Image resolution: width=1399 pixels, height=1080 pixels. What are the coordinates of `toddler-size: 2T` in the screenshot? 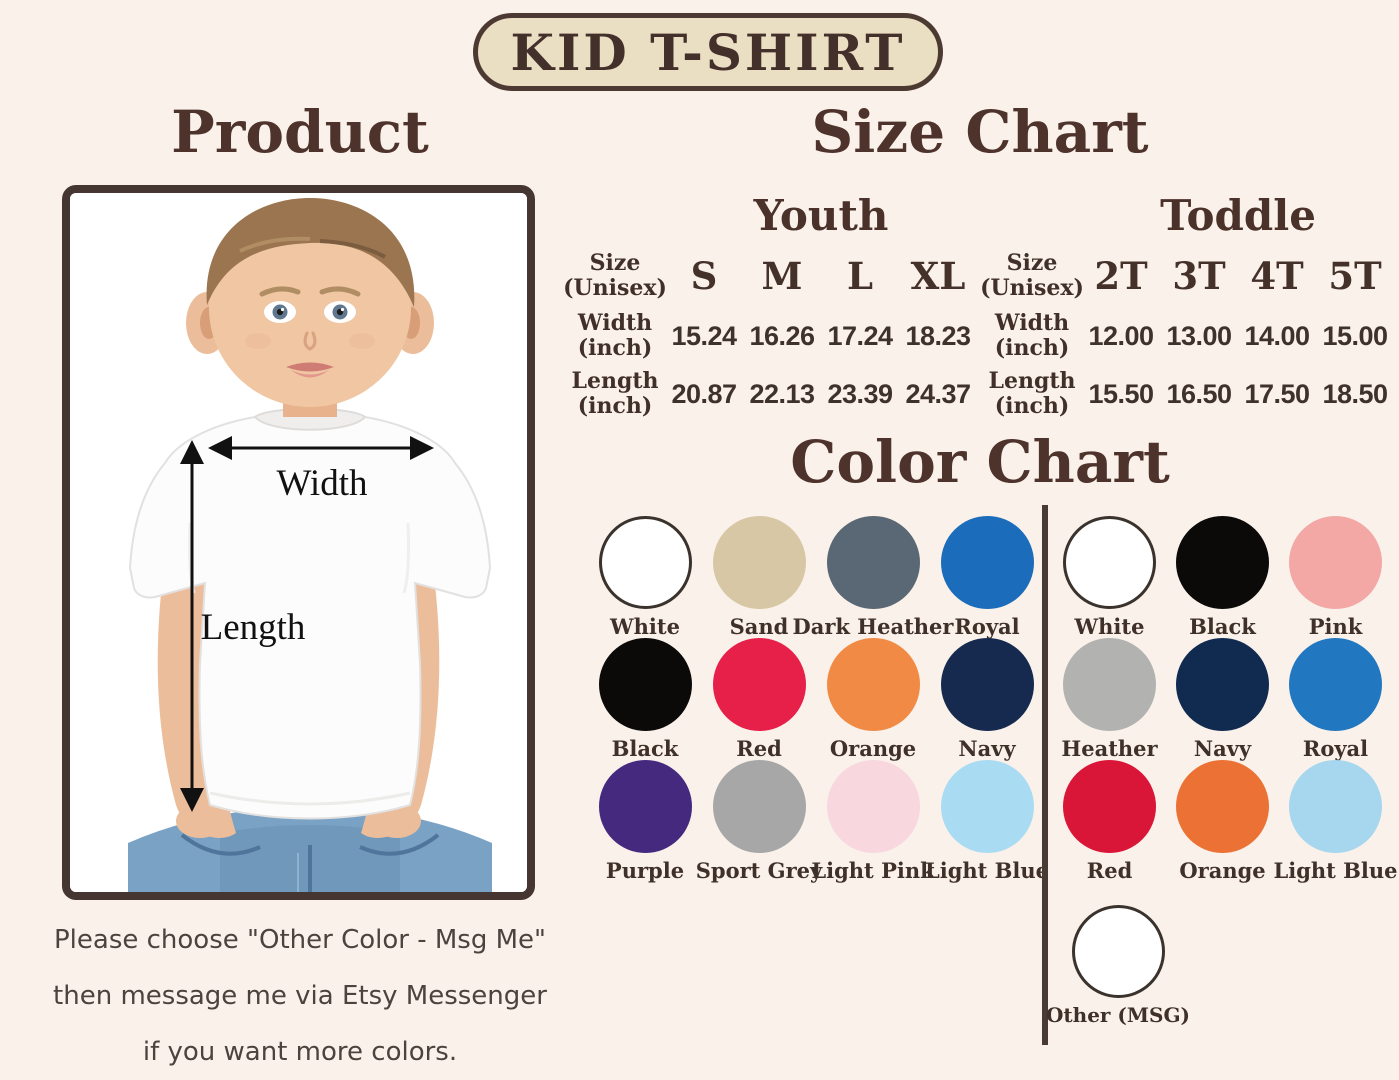 It's located at (1121, 276).